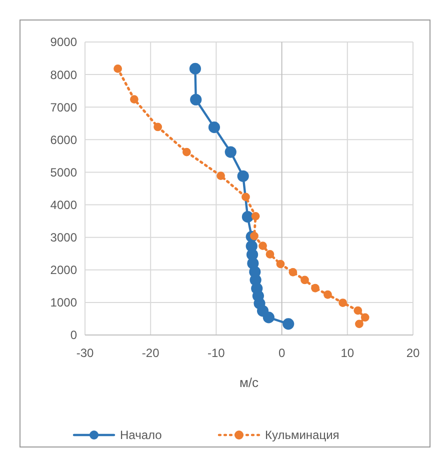 This screenshot has width=438, height=449. Describe the element at coordinates (249, 382) in the screenshot. I see `x-axis-title: м/с` at that location.